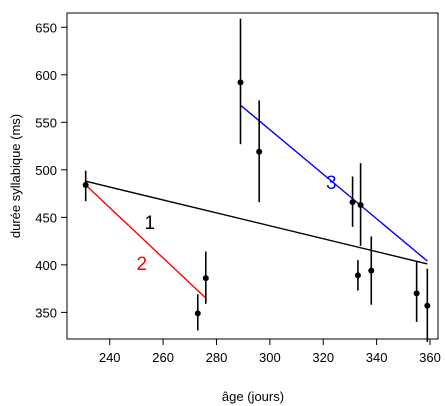 Image resolution: width=445 pixels, height=406 pixels. What do you see at coordinates (46, 170) in the screenshot?
I see `y-tick-label: 500` at bounding box center [46, 170].